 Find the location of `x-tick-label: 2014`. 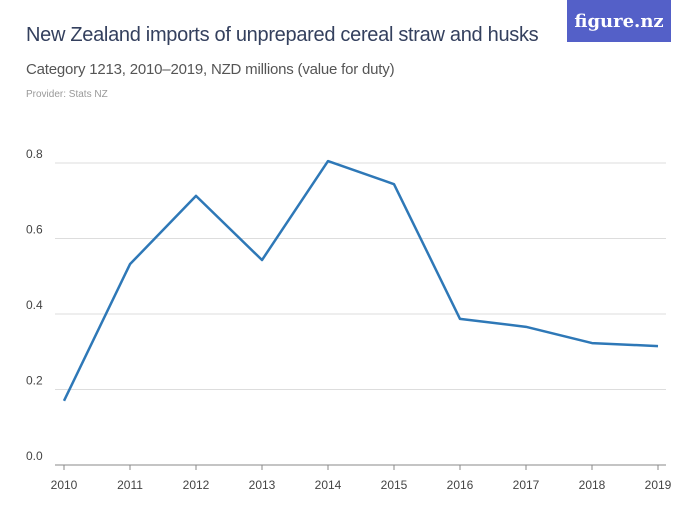

x-tick-label: 2014 is located at coordinates (328, 485).